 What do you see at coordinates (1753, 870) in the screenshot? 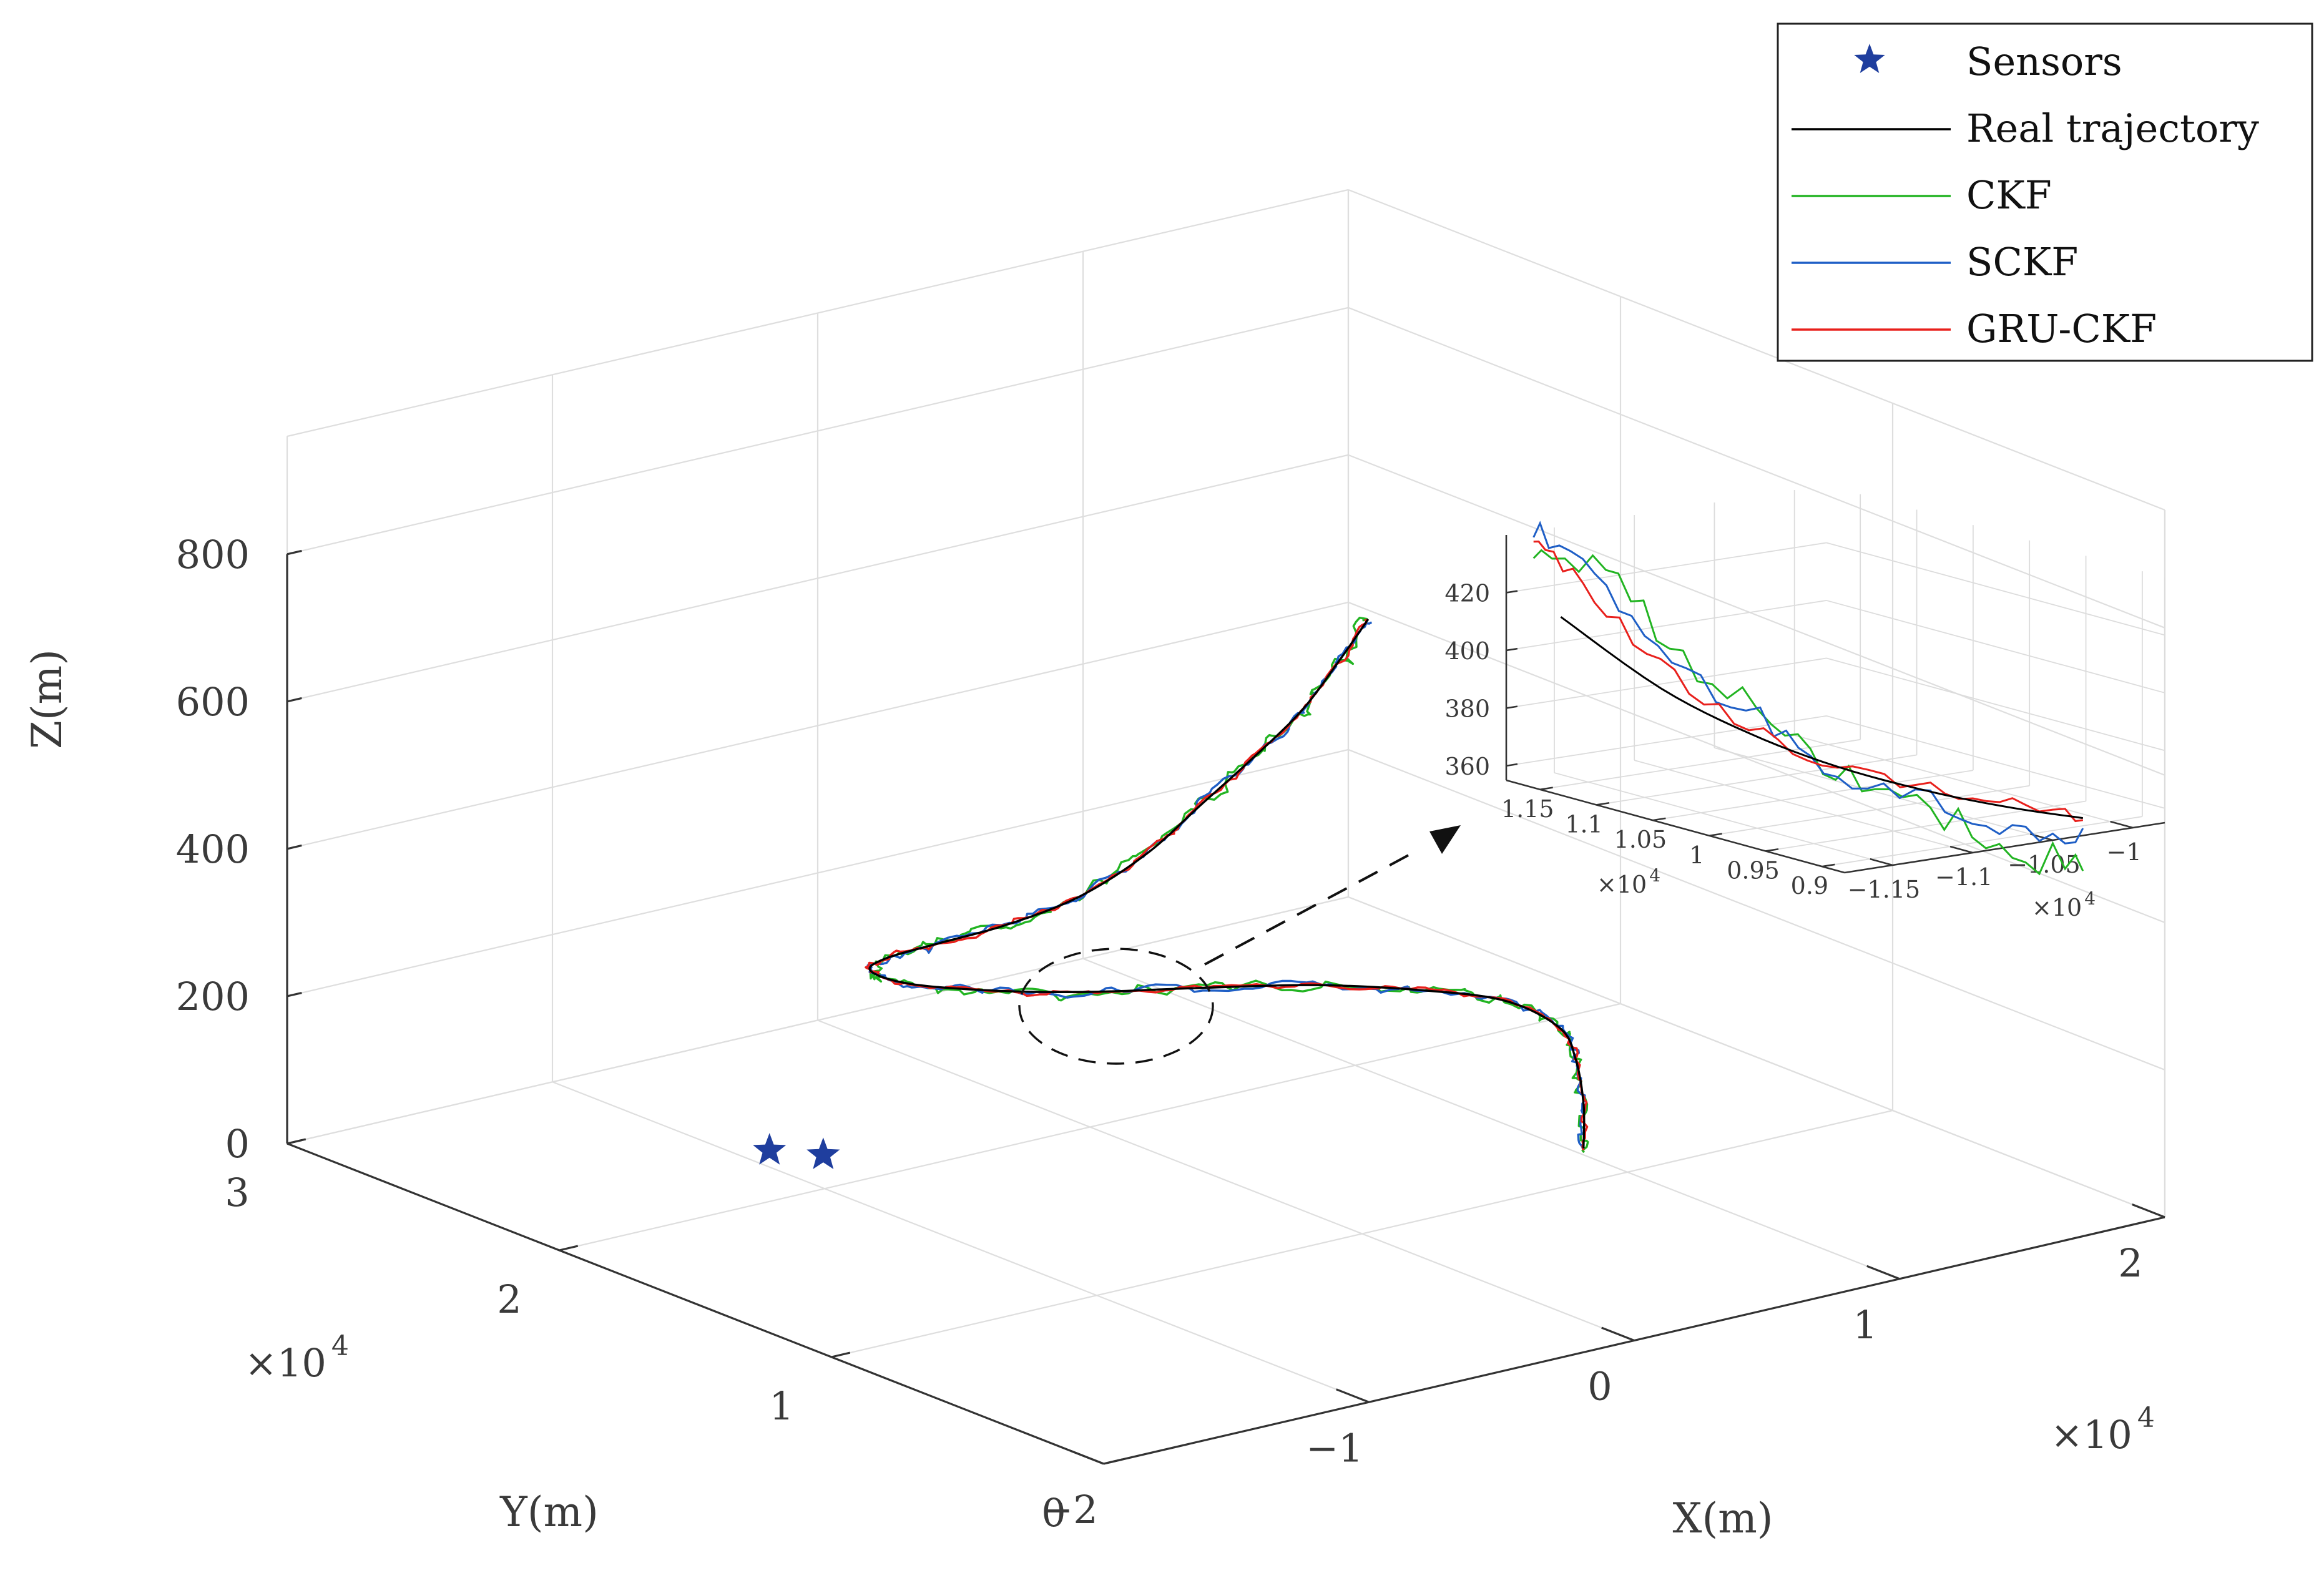
I see `inset-y-tick-label: 0.95` at bounding box center [1753, 870].